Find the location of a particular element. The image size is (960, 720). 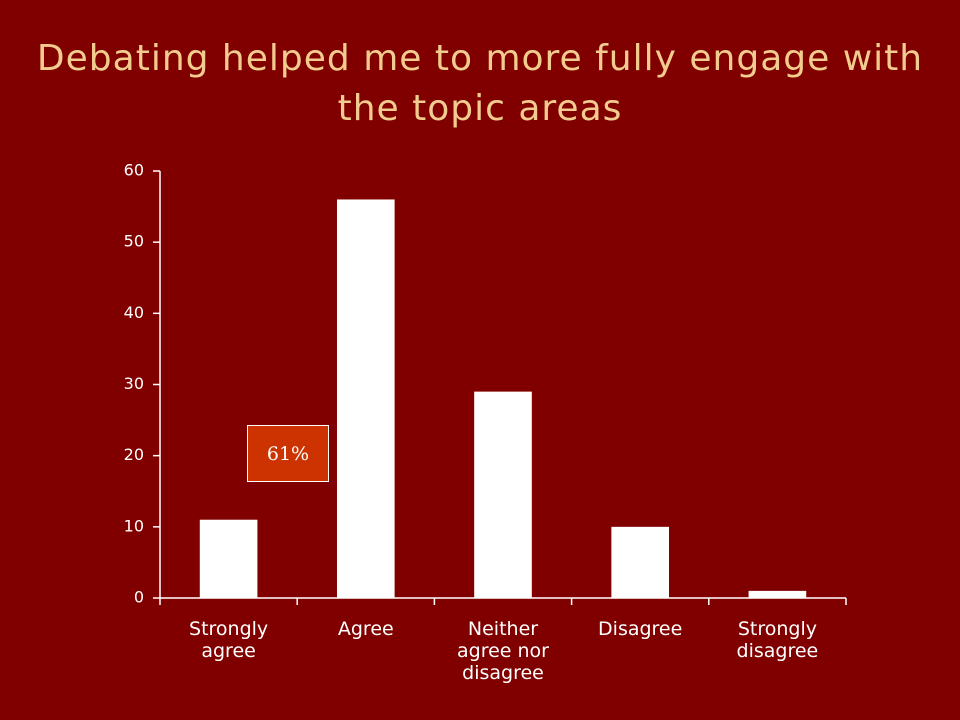

x-tick-label: Disagree is located at coordinates (640, 629).